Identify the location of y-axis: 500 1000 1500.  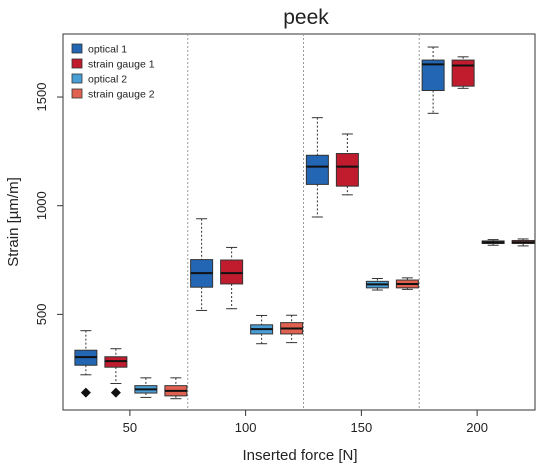
(48, 204).